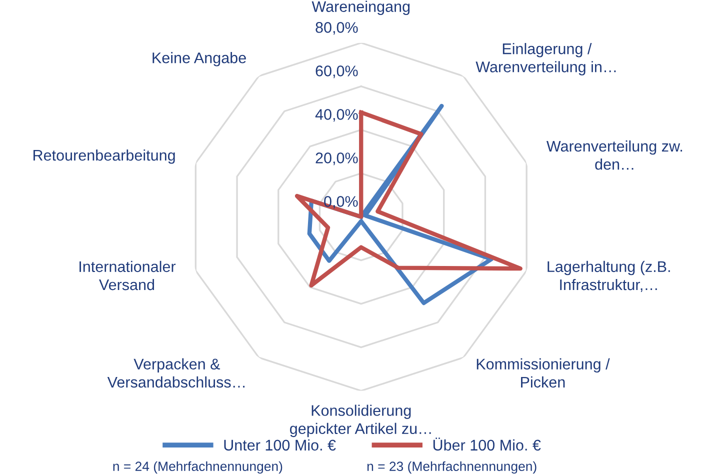  Describe the element at coordinates (543, 373) in the screenshot. I see `spoke-label: Kommissionierung / Picken` at that location.